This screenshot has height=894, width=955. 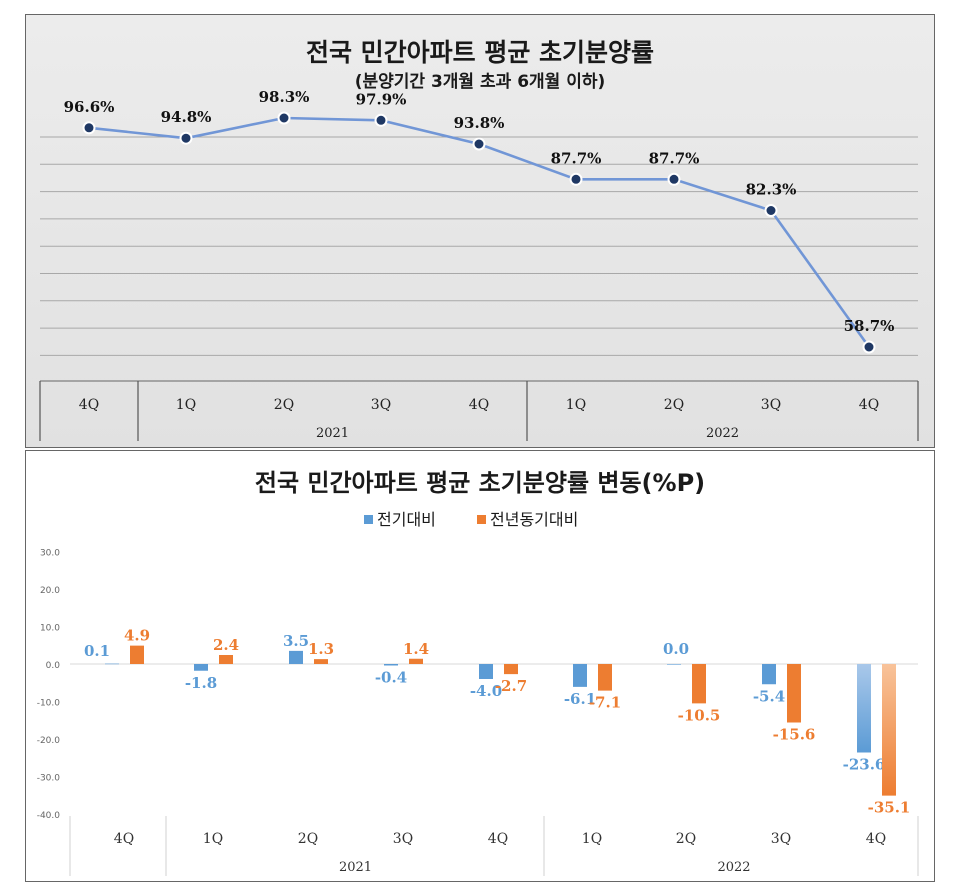 What do you see at coordinates (479, 123) in the screenshot?
I see `data-label: 93.8%` at bounding box center [479, 123].